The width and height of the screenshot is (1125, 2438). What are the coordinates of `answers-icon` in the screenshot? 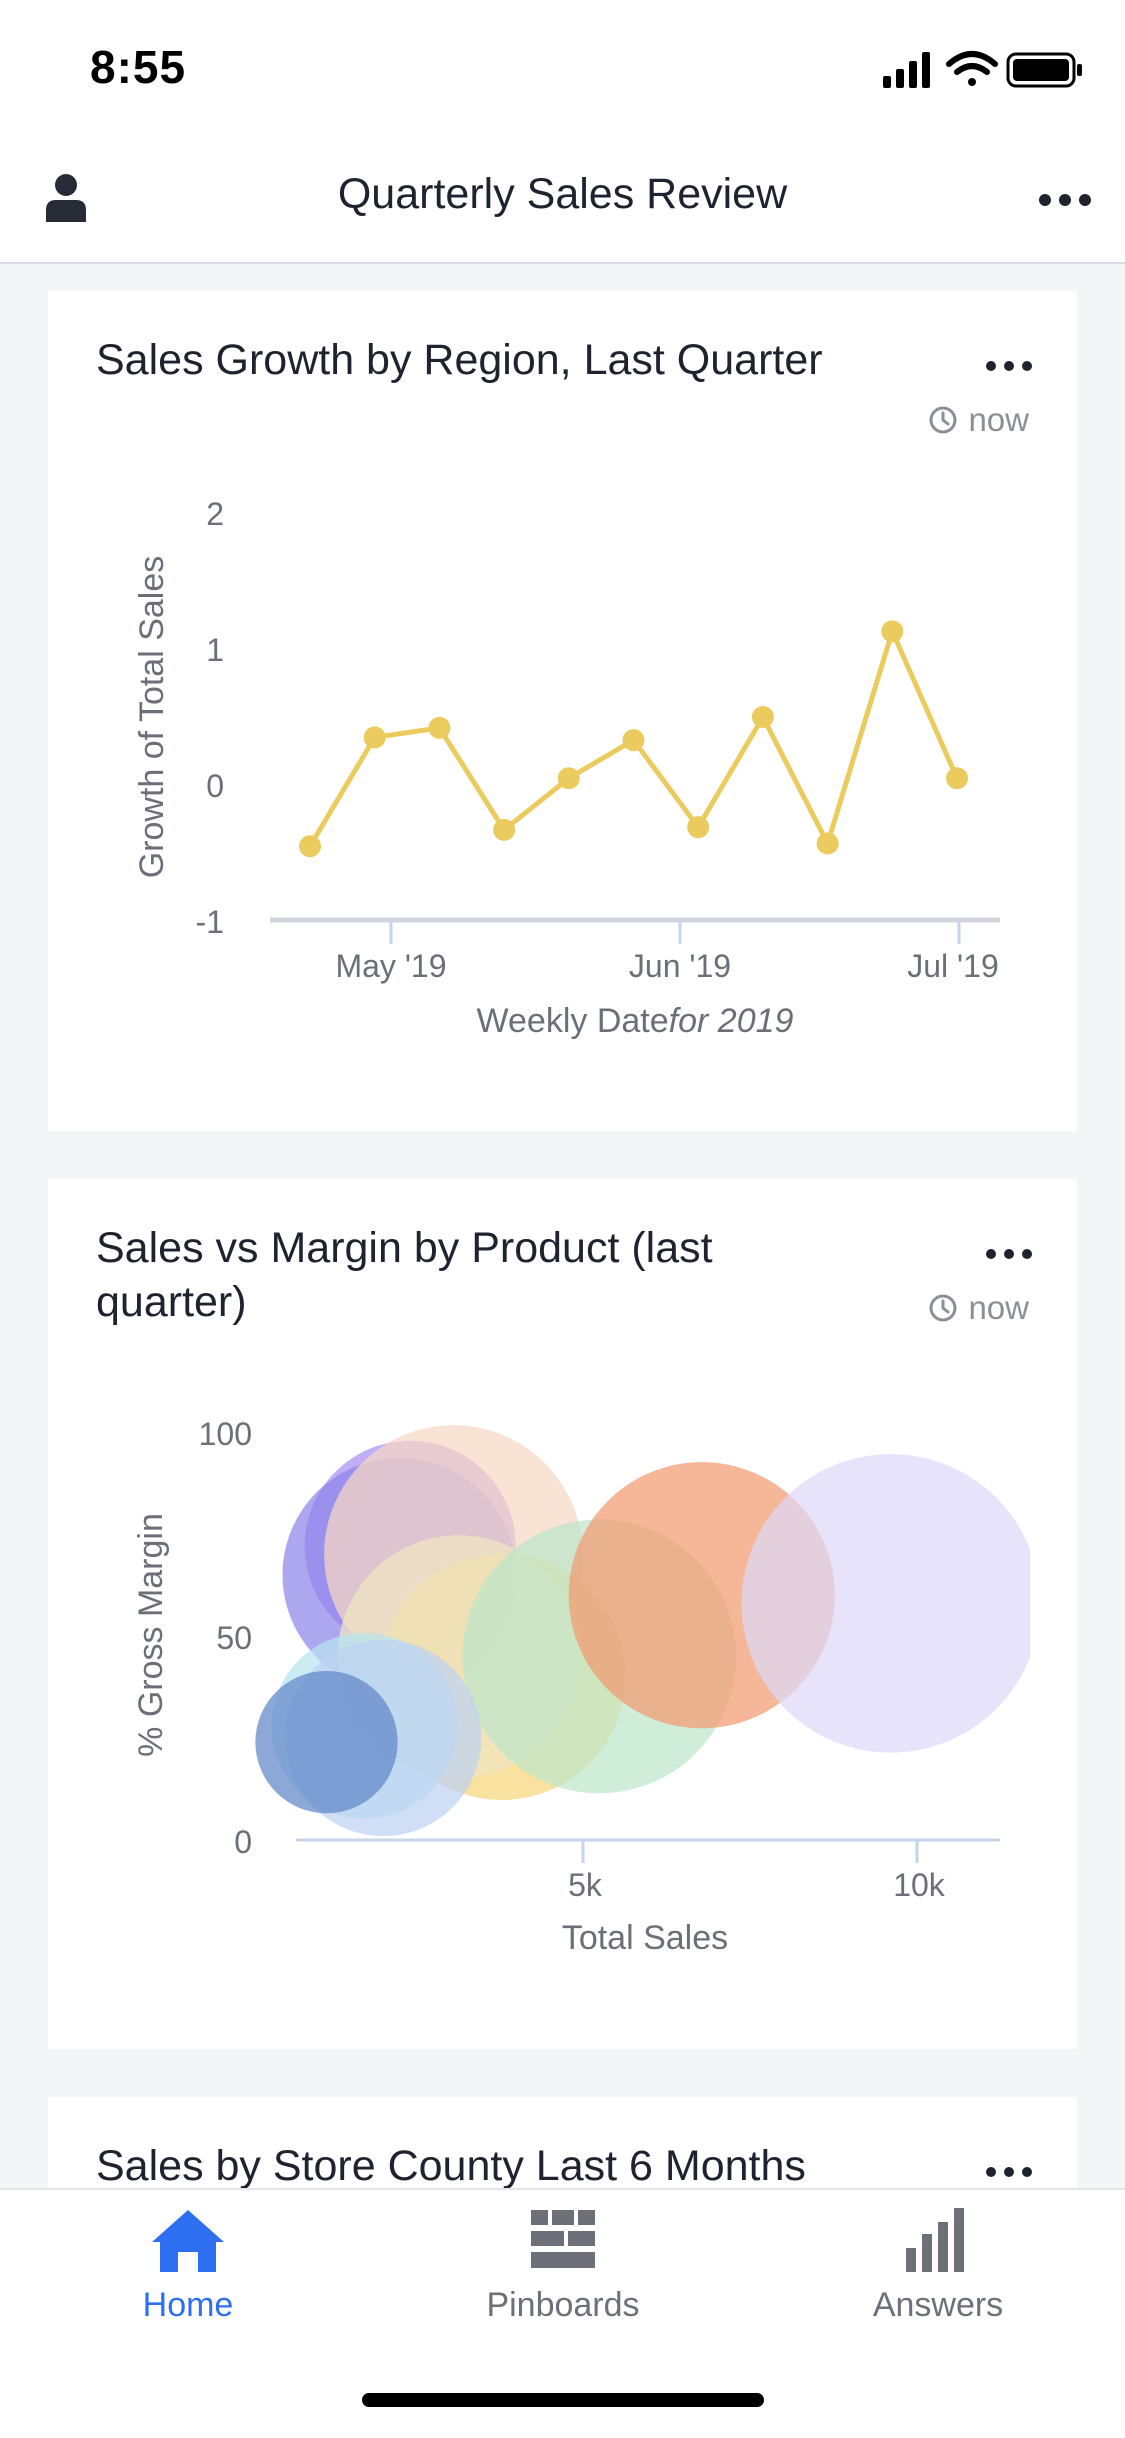 It's located at (935, 2240).